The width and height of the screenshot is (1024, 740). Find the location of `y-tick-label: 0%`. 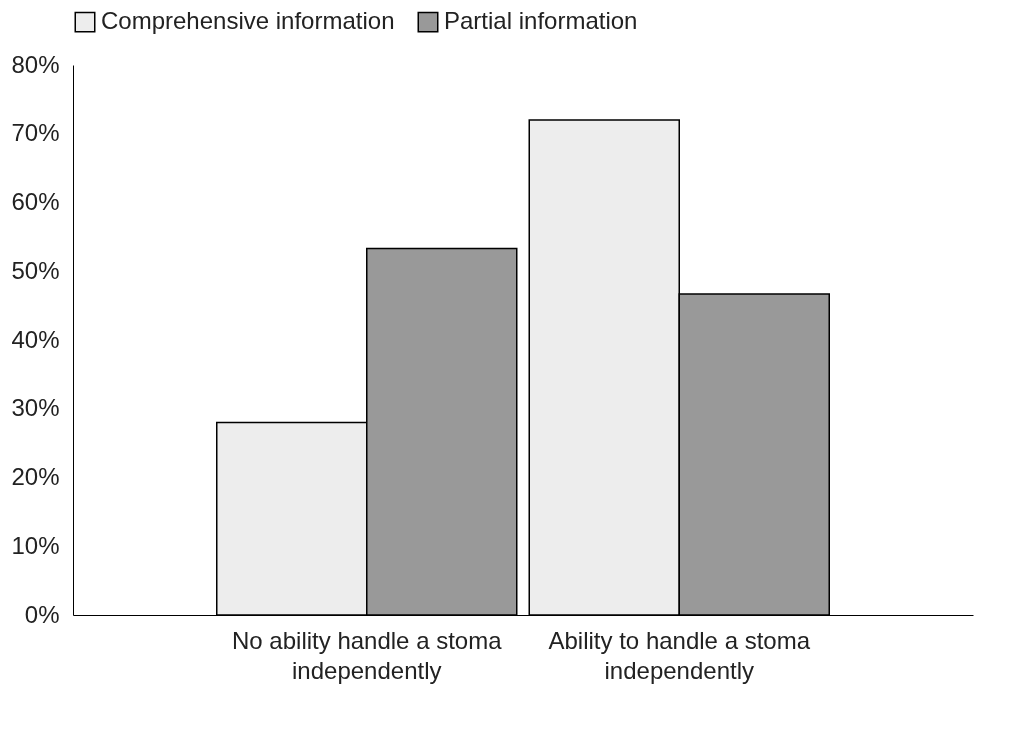

y-tick-label: 0% is located at coordinates (42, 614).